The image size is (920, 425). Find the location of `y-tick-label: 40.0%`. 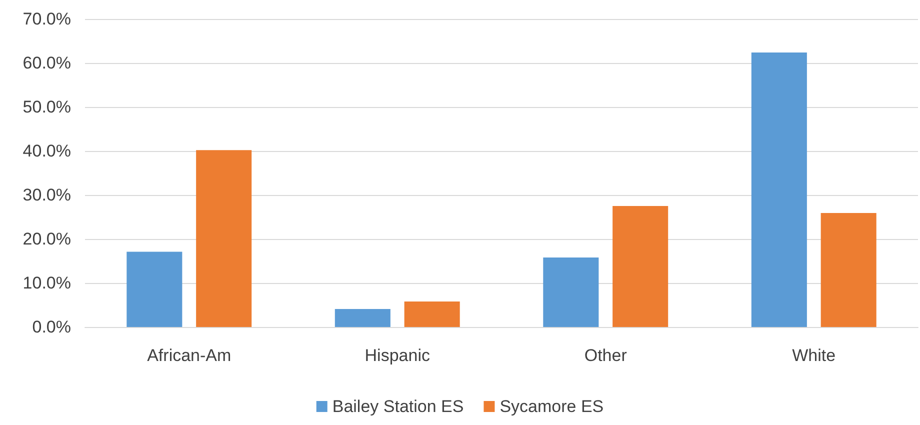

y-tick-label: 40.0% is located at coordinates (46, 151).